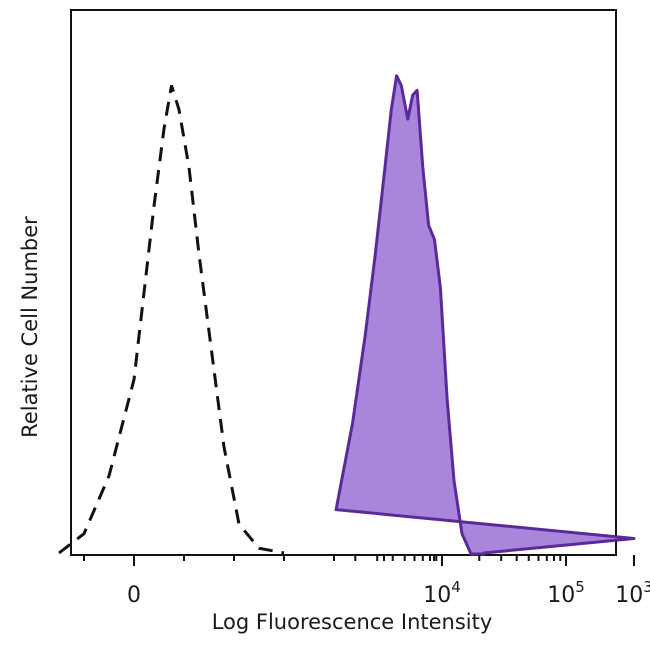  I want to click on x-axis-title: Log Fluorescence Intensity, so click(352, 622).